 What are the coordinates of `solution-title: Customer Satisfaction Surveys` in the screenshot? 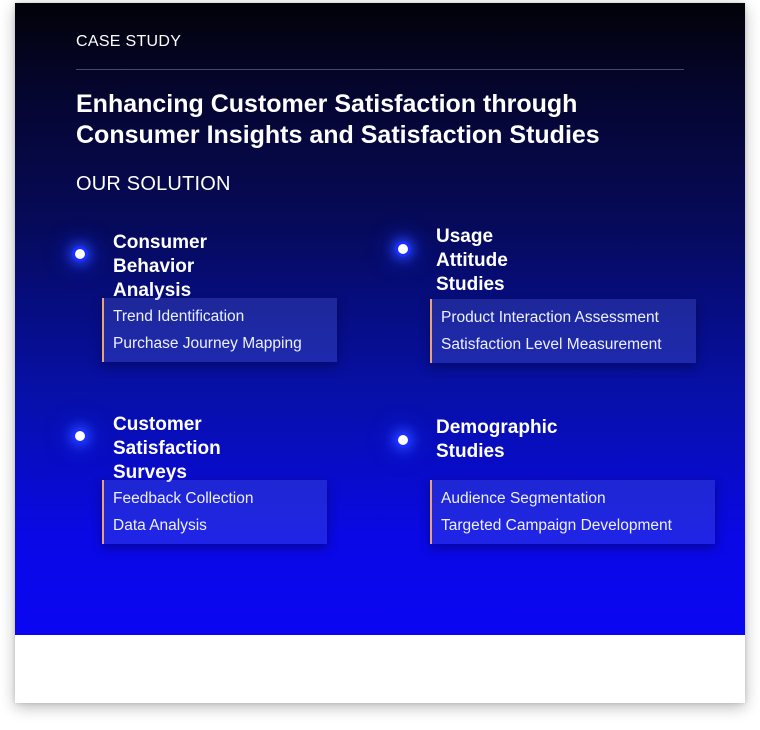 It's located at (167, 448).